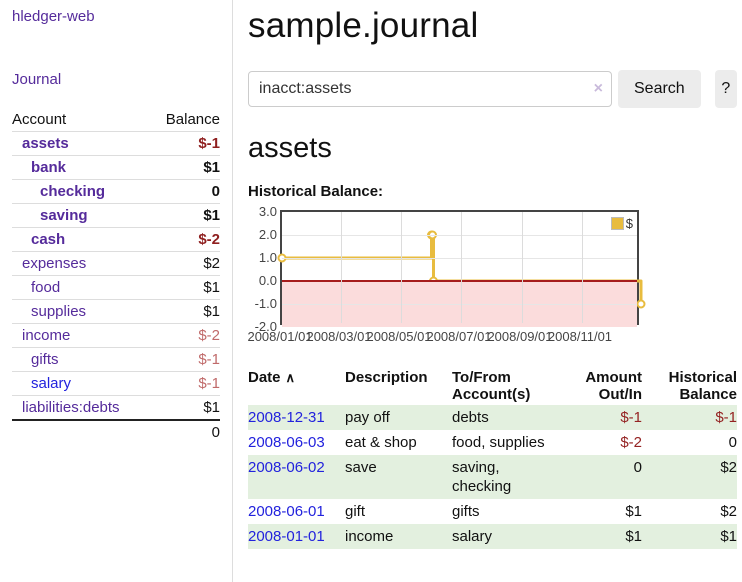 Image resolution: width=742 pixels, height=582 pixels. I want to click on transaction-balance: $1, so click(728, 536).